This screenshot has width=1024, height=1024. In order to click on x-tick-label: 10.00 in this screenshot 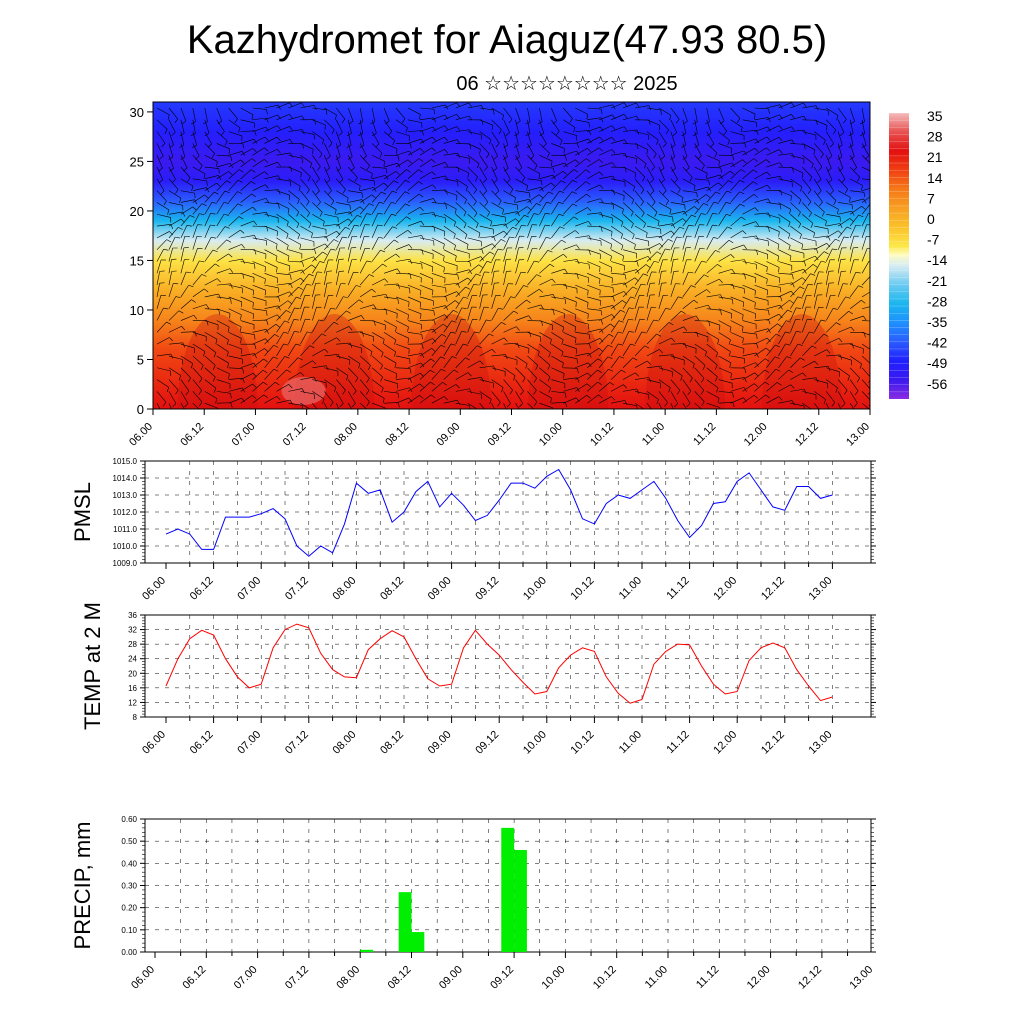, I will do `click(535, 589)`.